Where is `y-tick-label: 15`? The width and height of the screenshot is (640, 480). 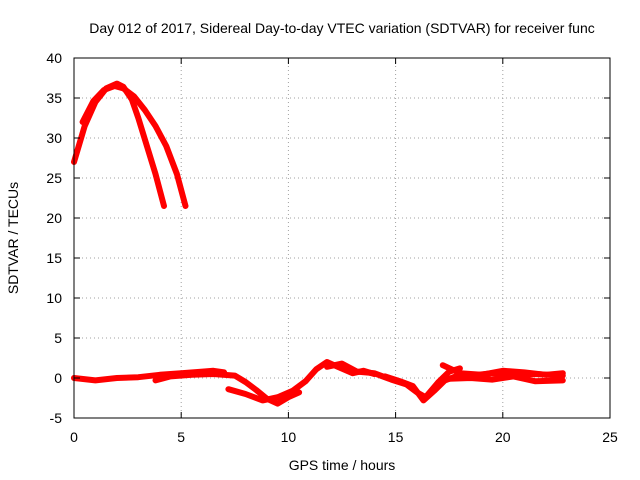
y-tick-label: 15 is located at coordinates (54, 258).